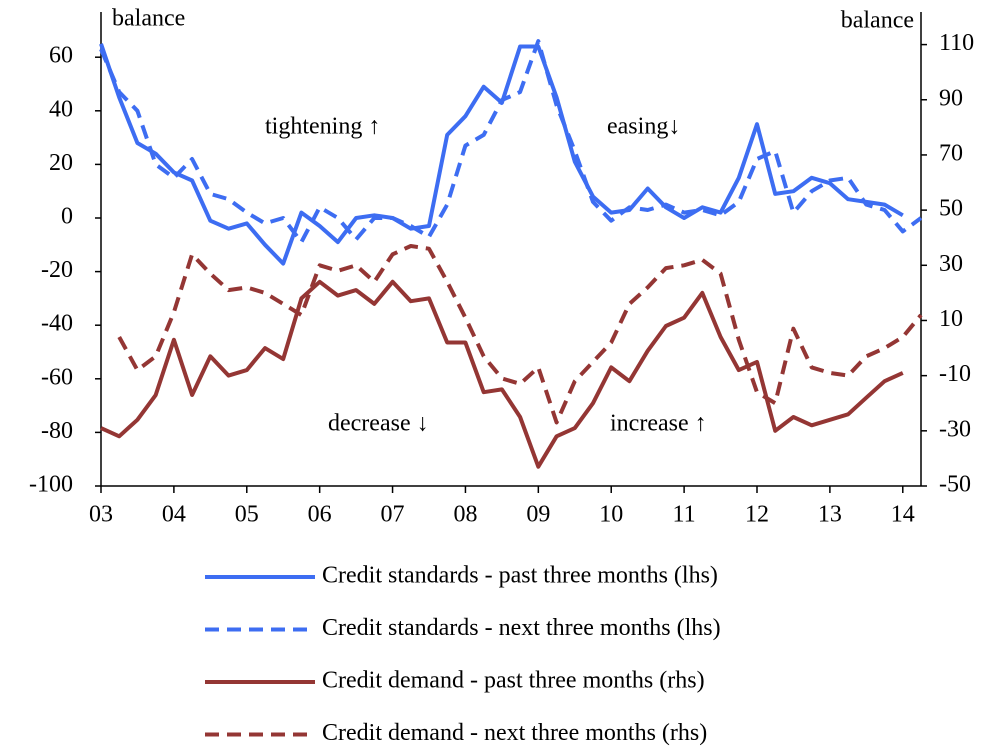  What do you see at coordinates (514, 733) in the screenshot?
I see `legend-label: Credit demand - next three months (rhs)` at bounding box center [514, 733].